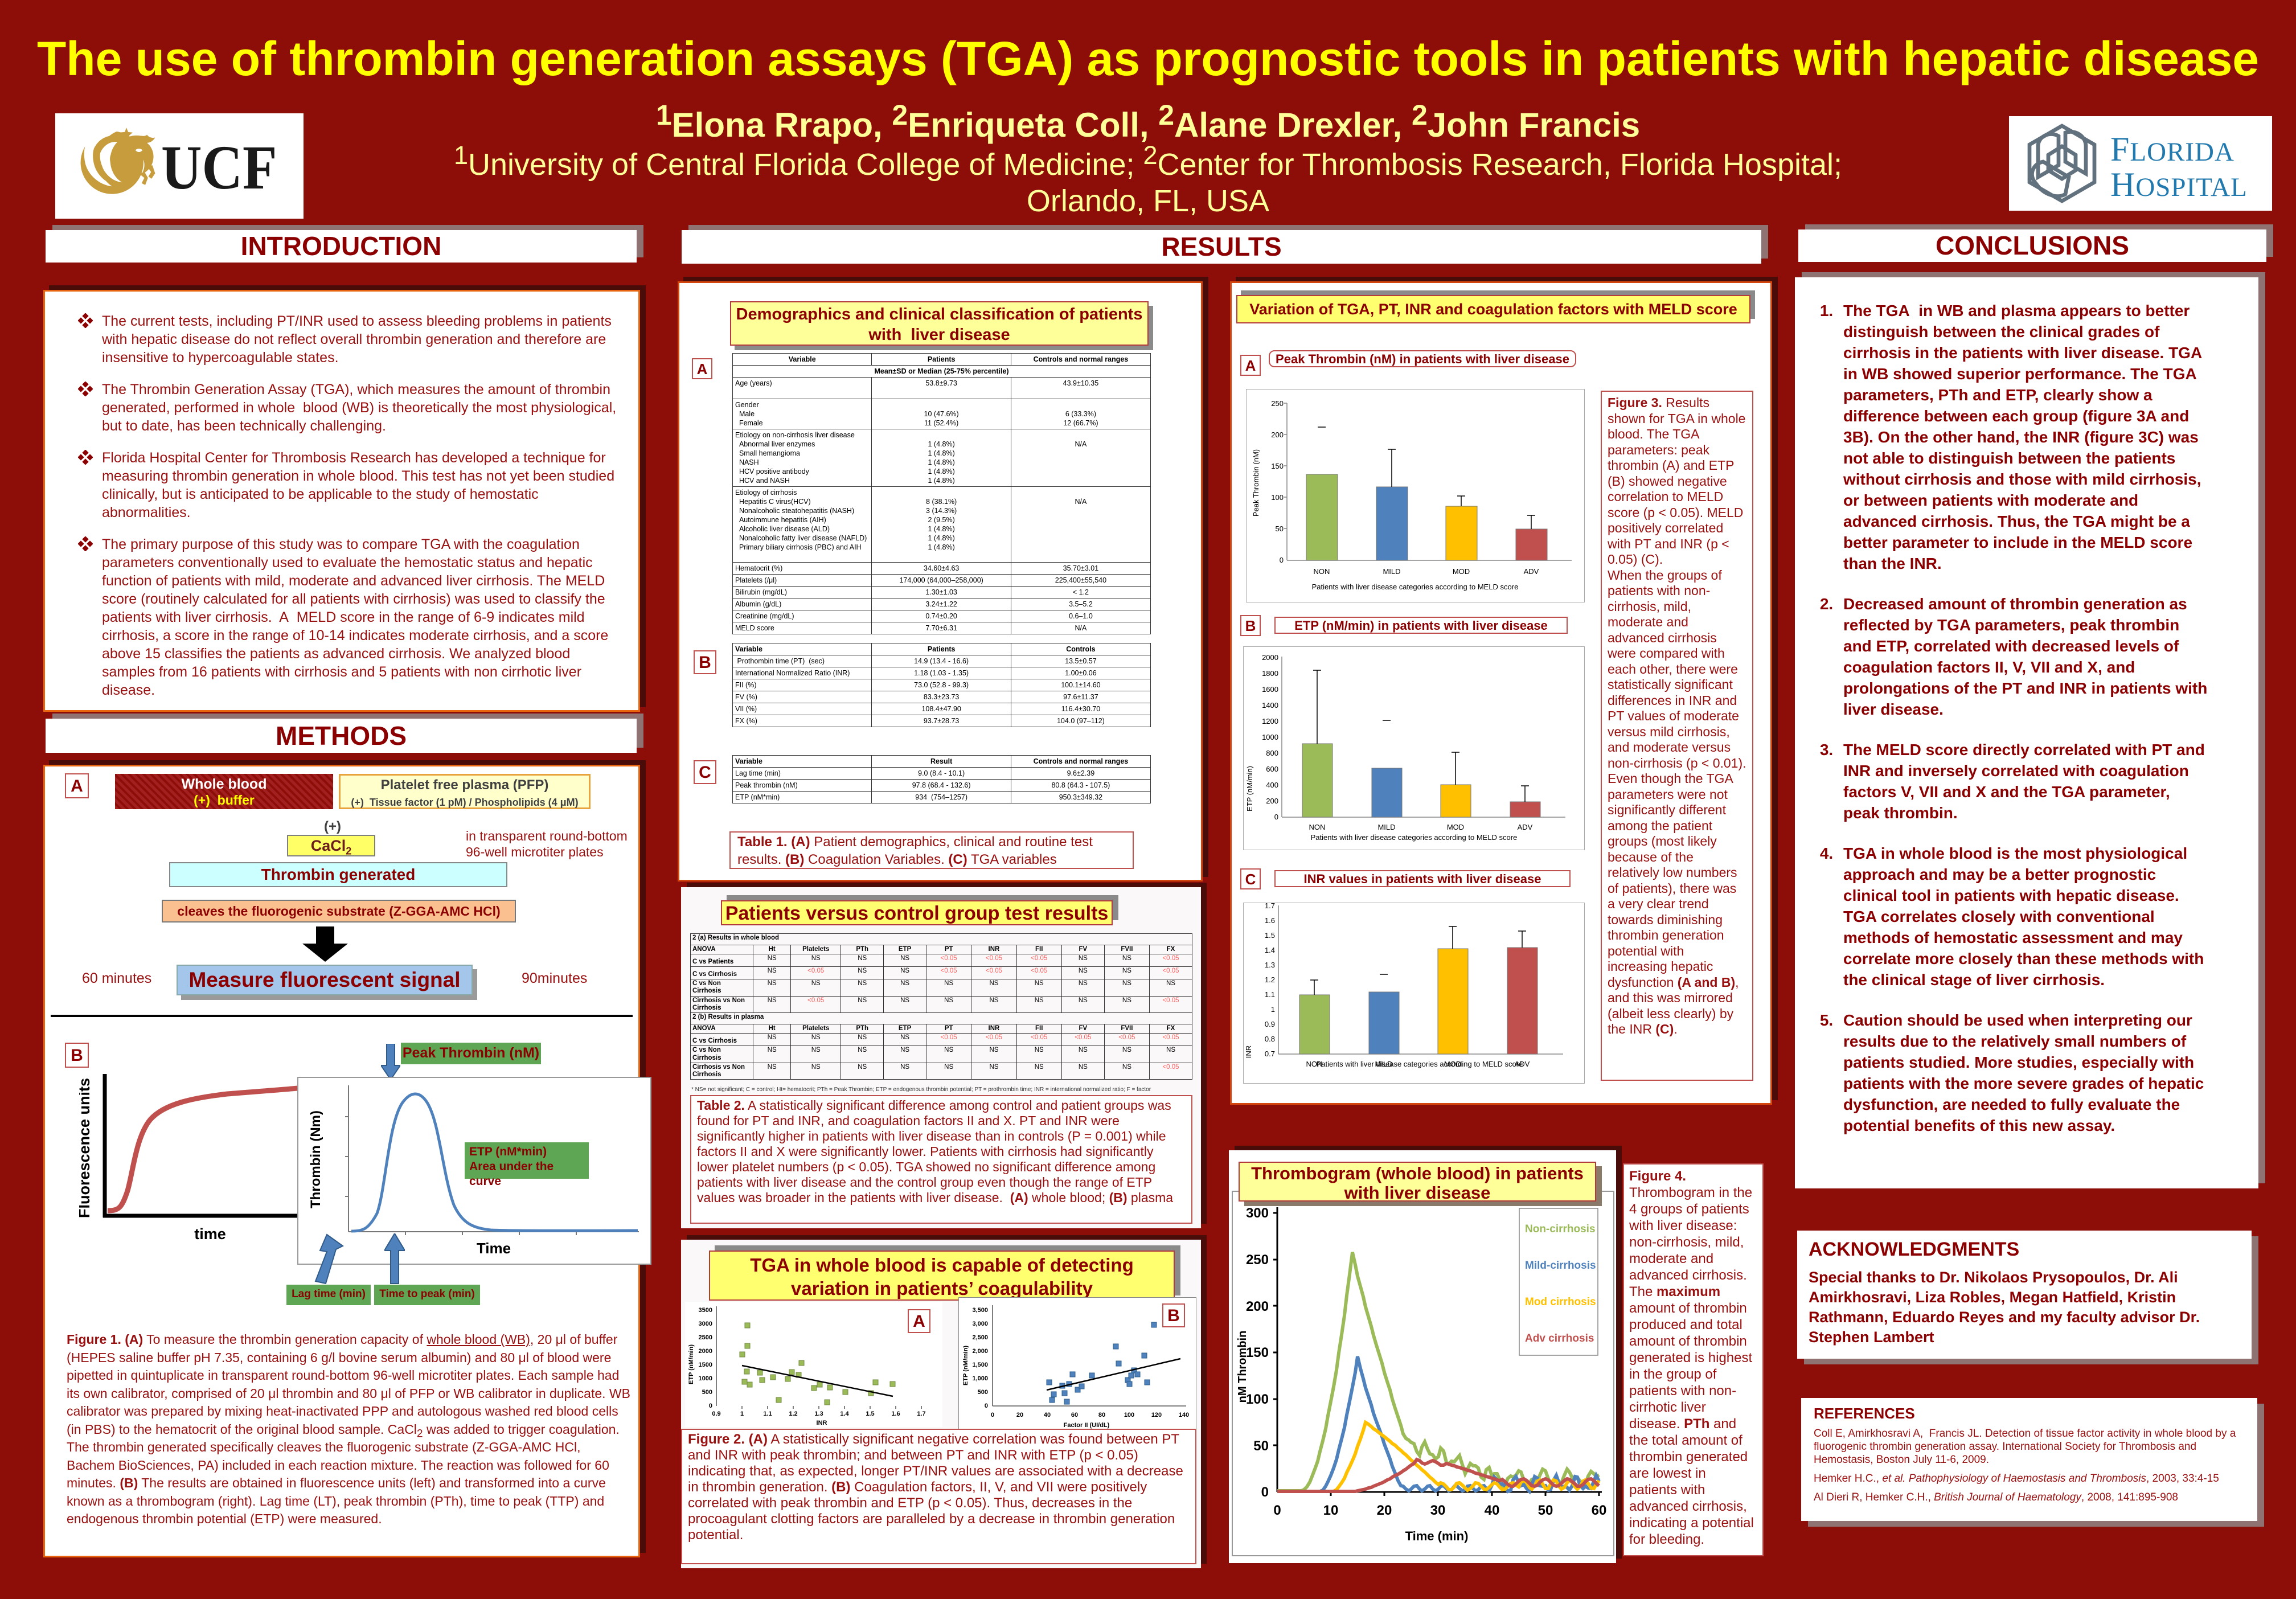 This screenshot has height=1599, width=2296. Describe the element at coordinates (1559, 1338) in the screenshot. I see `svg-text: Adv cirrhosis` at that location.